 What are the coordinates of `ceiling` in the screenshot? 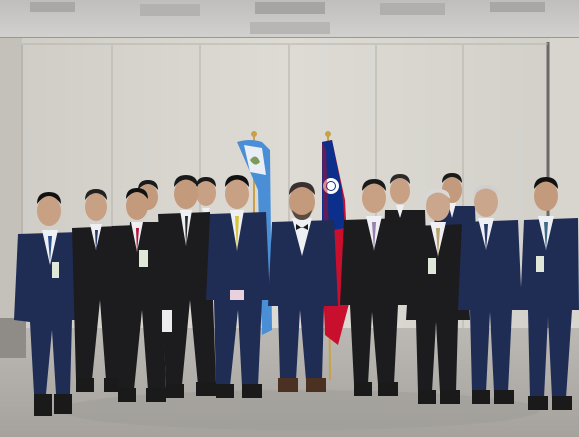 It's located at (289, 20).